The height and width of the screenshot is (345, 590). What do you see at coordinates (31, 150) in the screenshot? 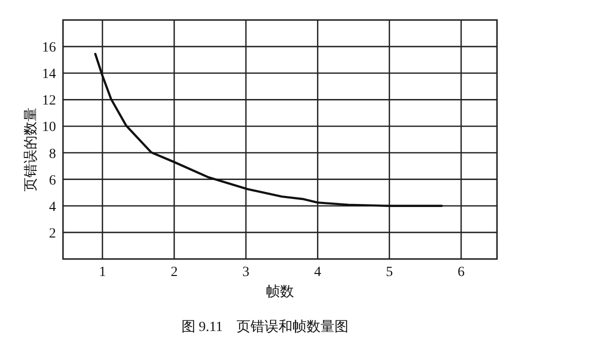
I see `y-axis-title: 页错误的数量` at bounding box center [31, 150].